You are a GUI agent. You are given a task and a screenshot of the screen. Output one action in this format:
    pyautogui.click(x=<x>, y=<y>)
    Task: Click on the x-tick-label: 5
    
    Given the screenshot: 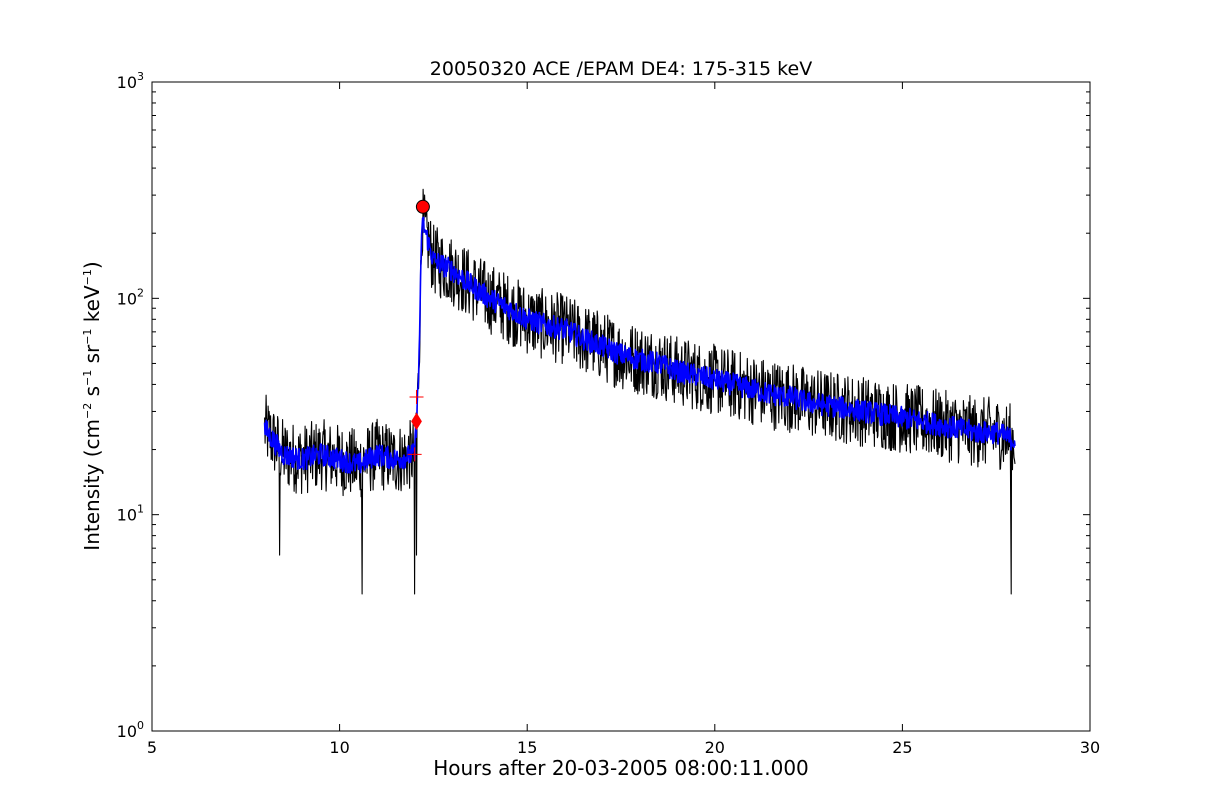 What is the action you would take?
    pyautogui.click(x=152, y=747)
    